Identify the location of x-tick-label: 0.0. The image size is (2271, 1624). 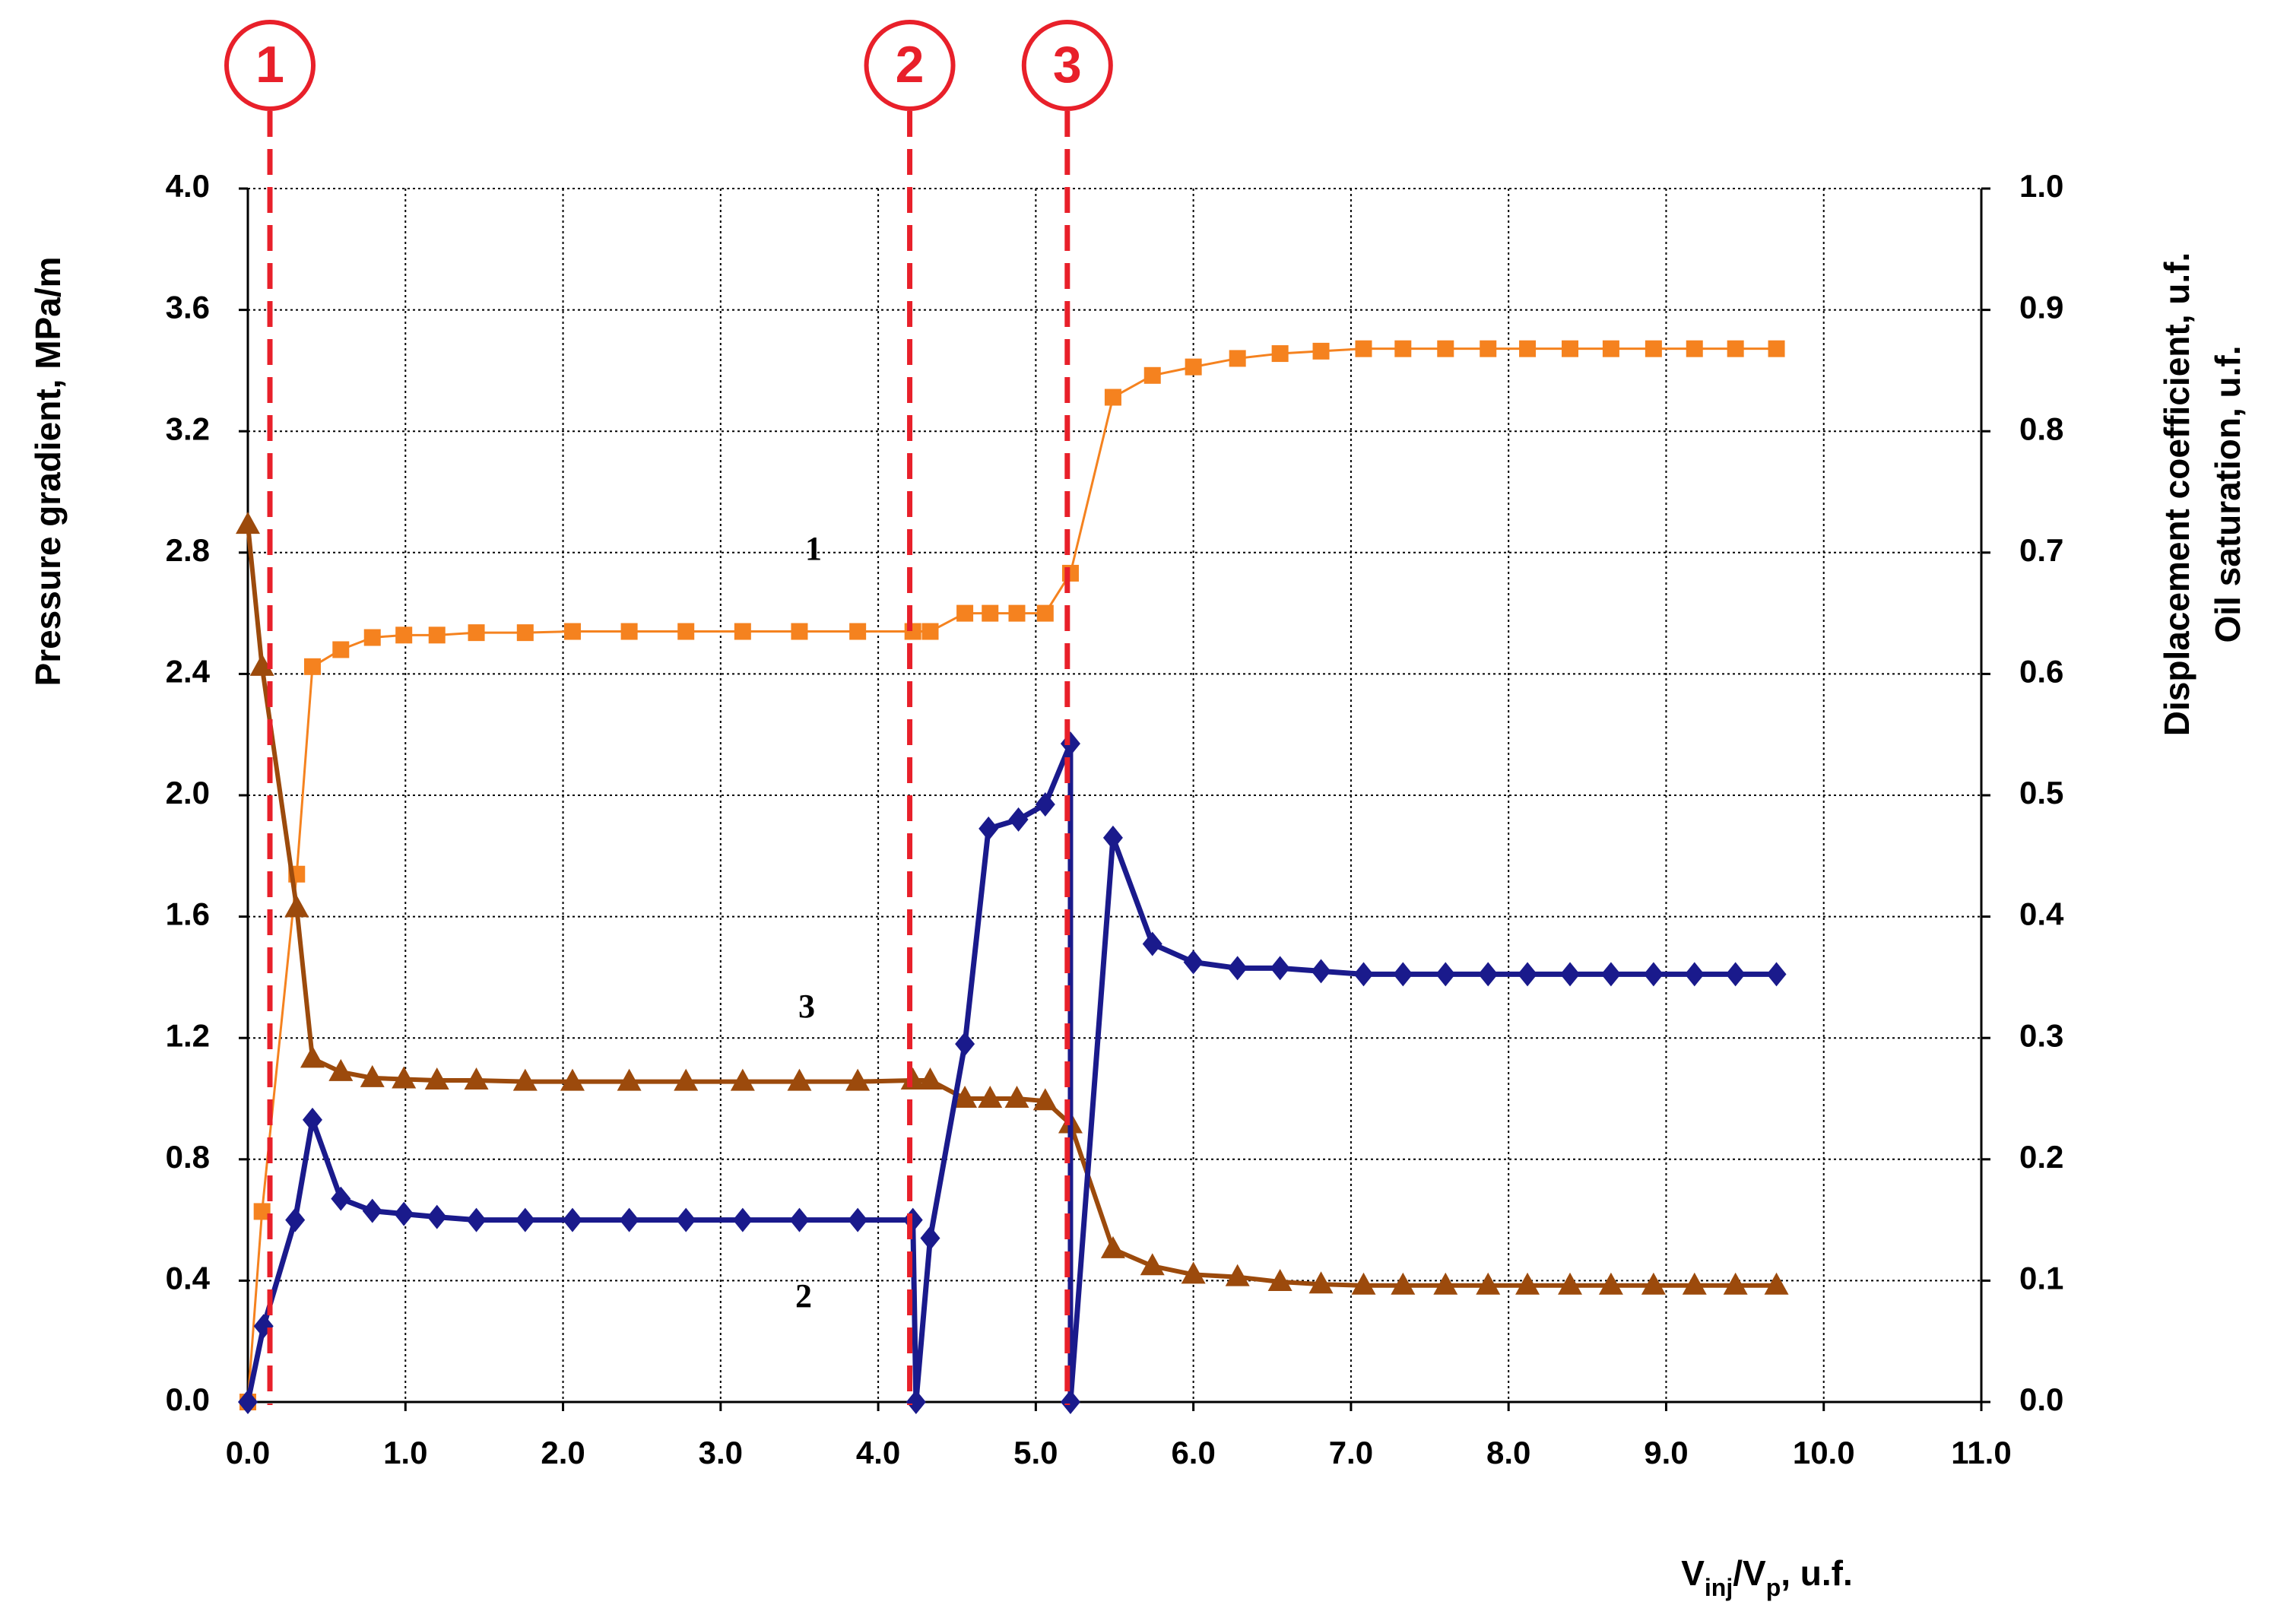
(248, 1452).